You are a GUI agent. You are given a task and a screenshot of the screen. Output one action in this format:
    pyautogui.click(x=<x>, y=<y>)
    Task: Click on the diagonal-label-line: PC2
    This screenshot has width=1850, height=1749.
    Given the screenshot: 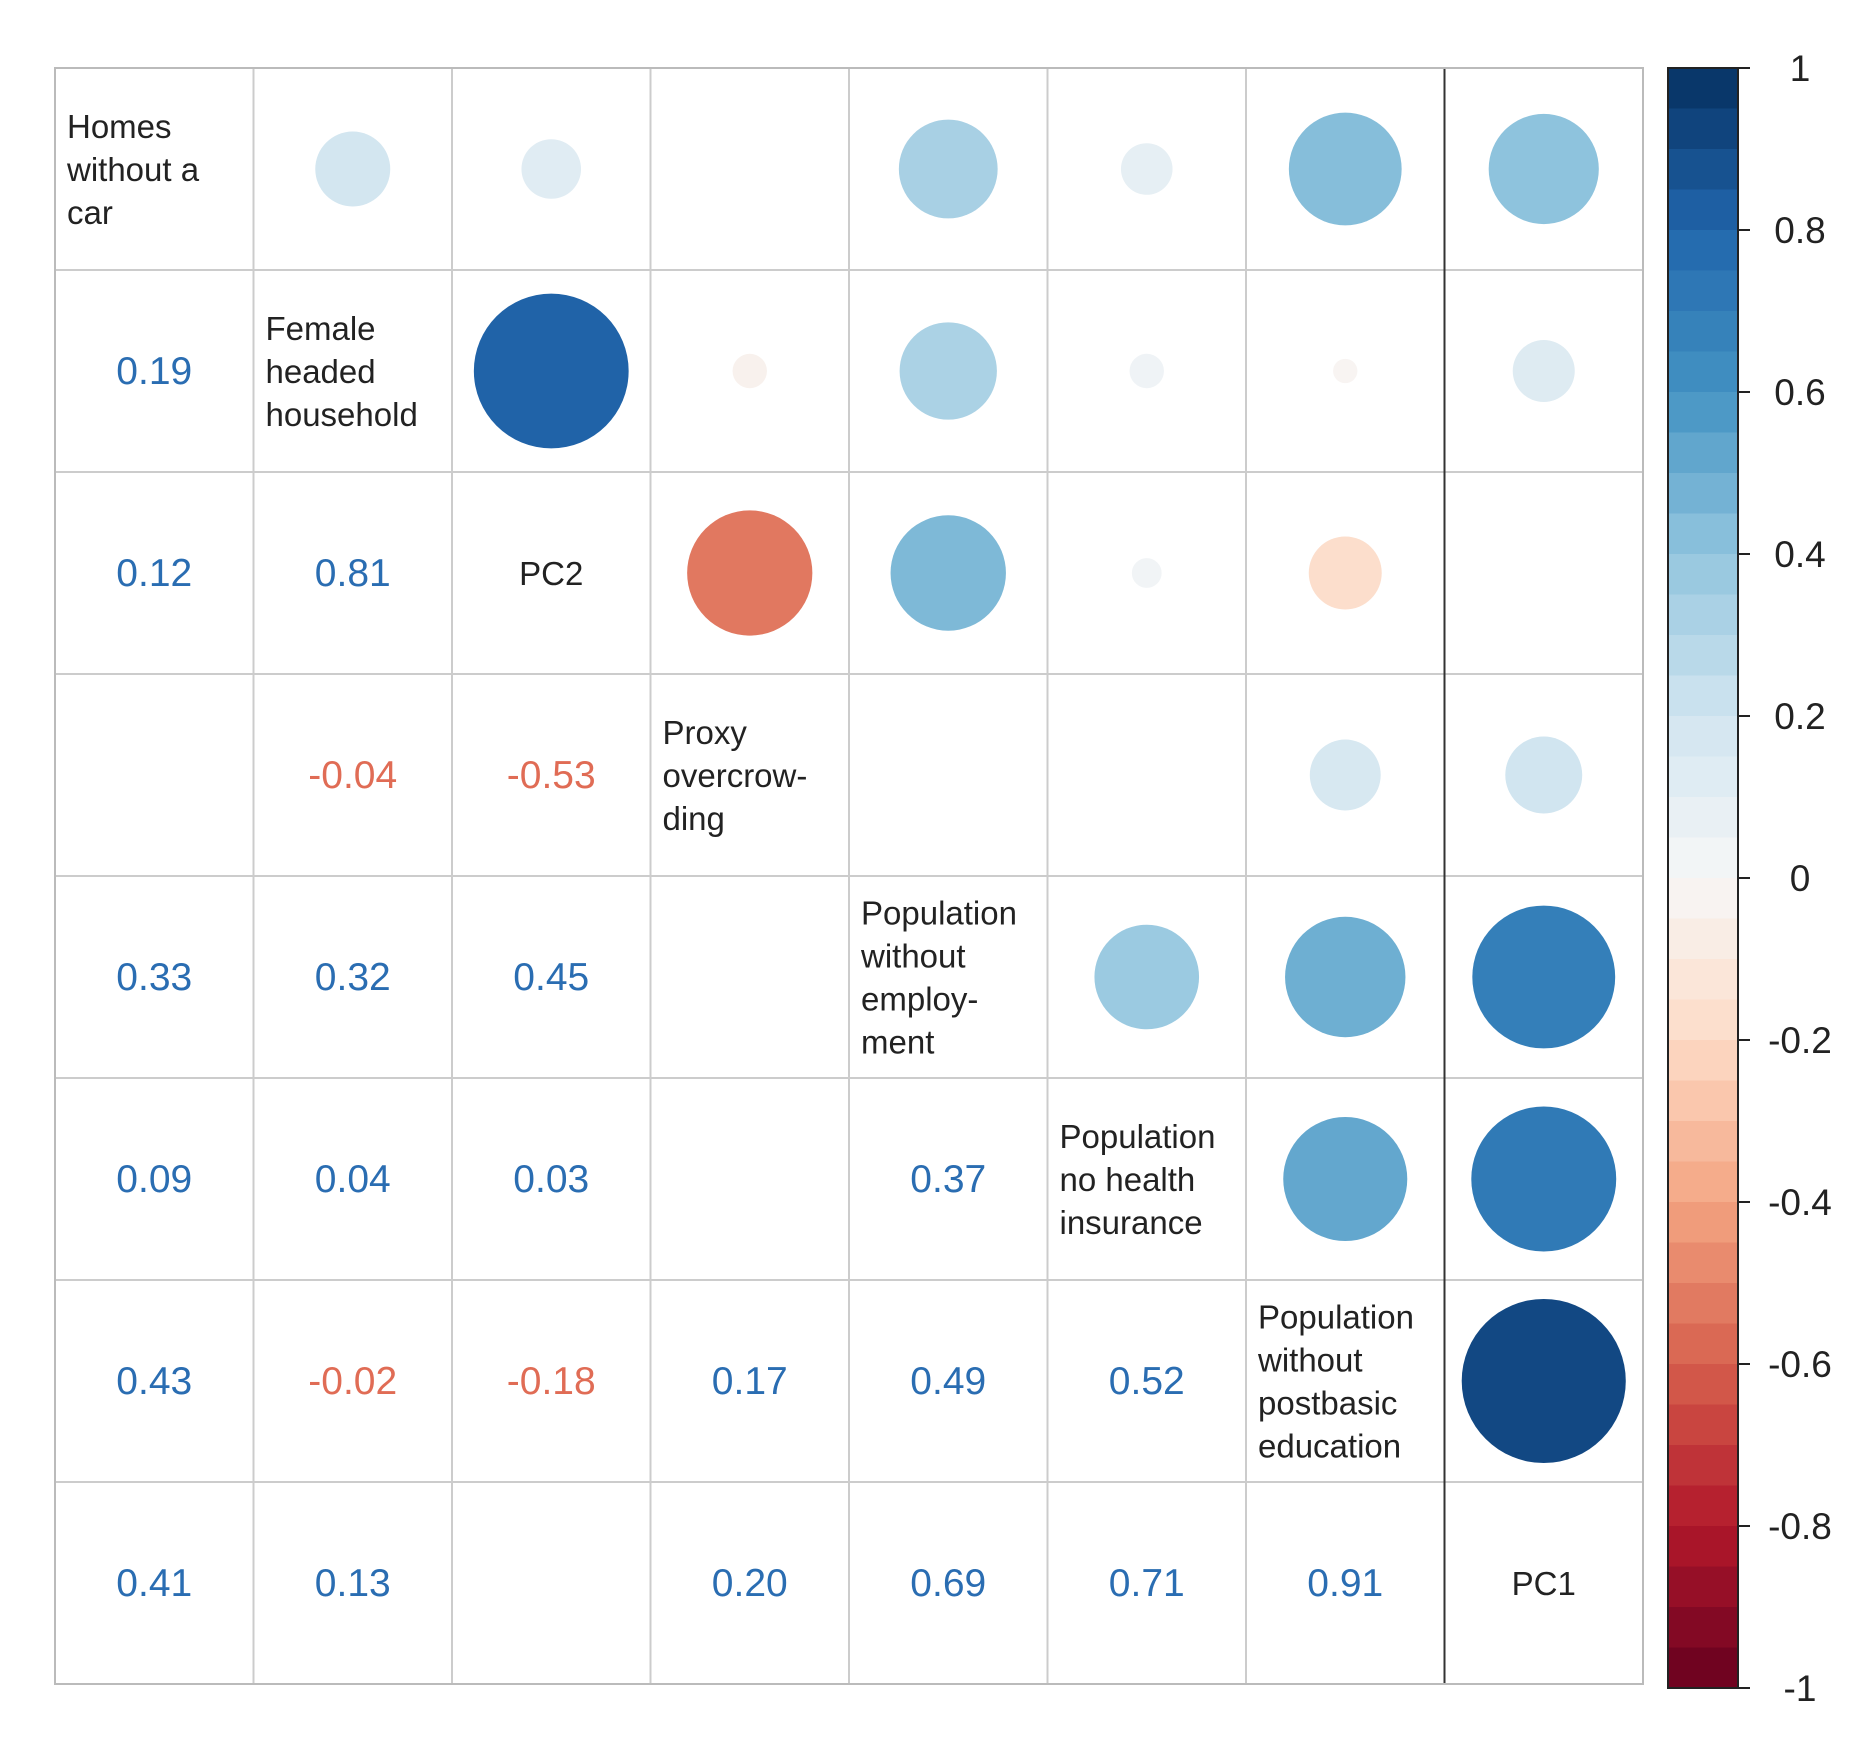 What is the action you would take?
    pyautogui.click(x=551, y=573)
    